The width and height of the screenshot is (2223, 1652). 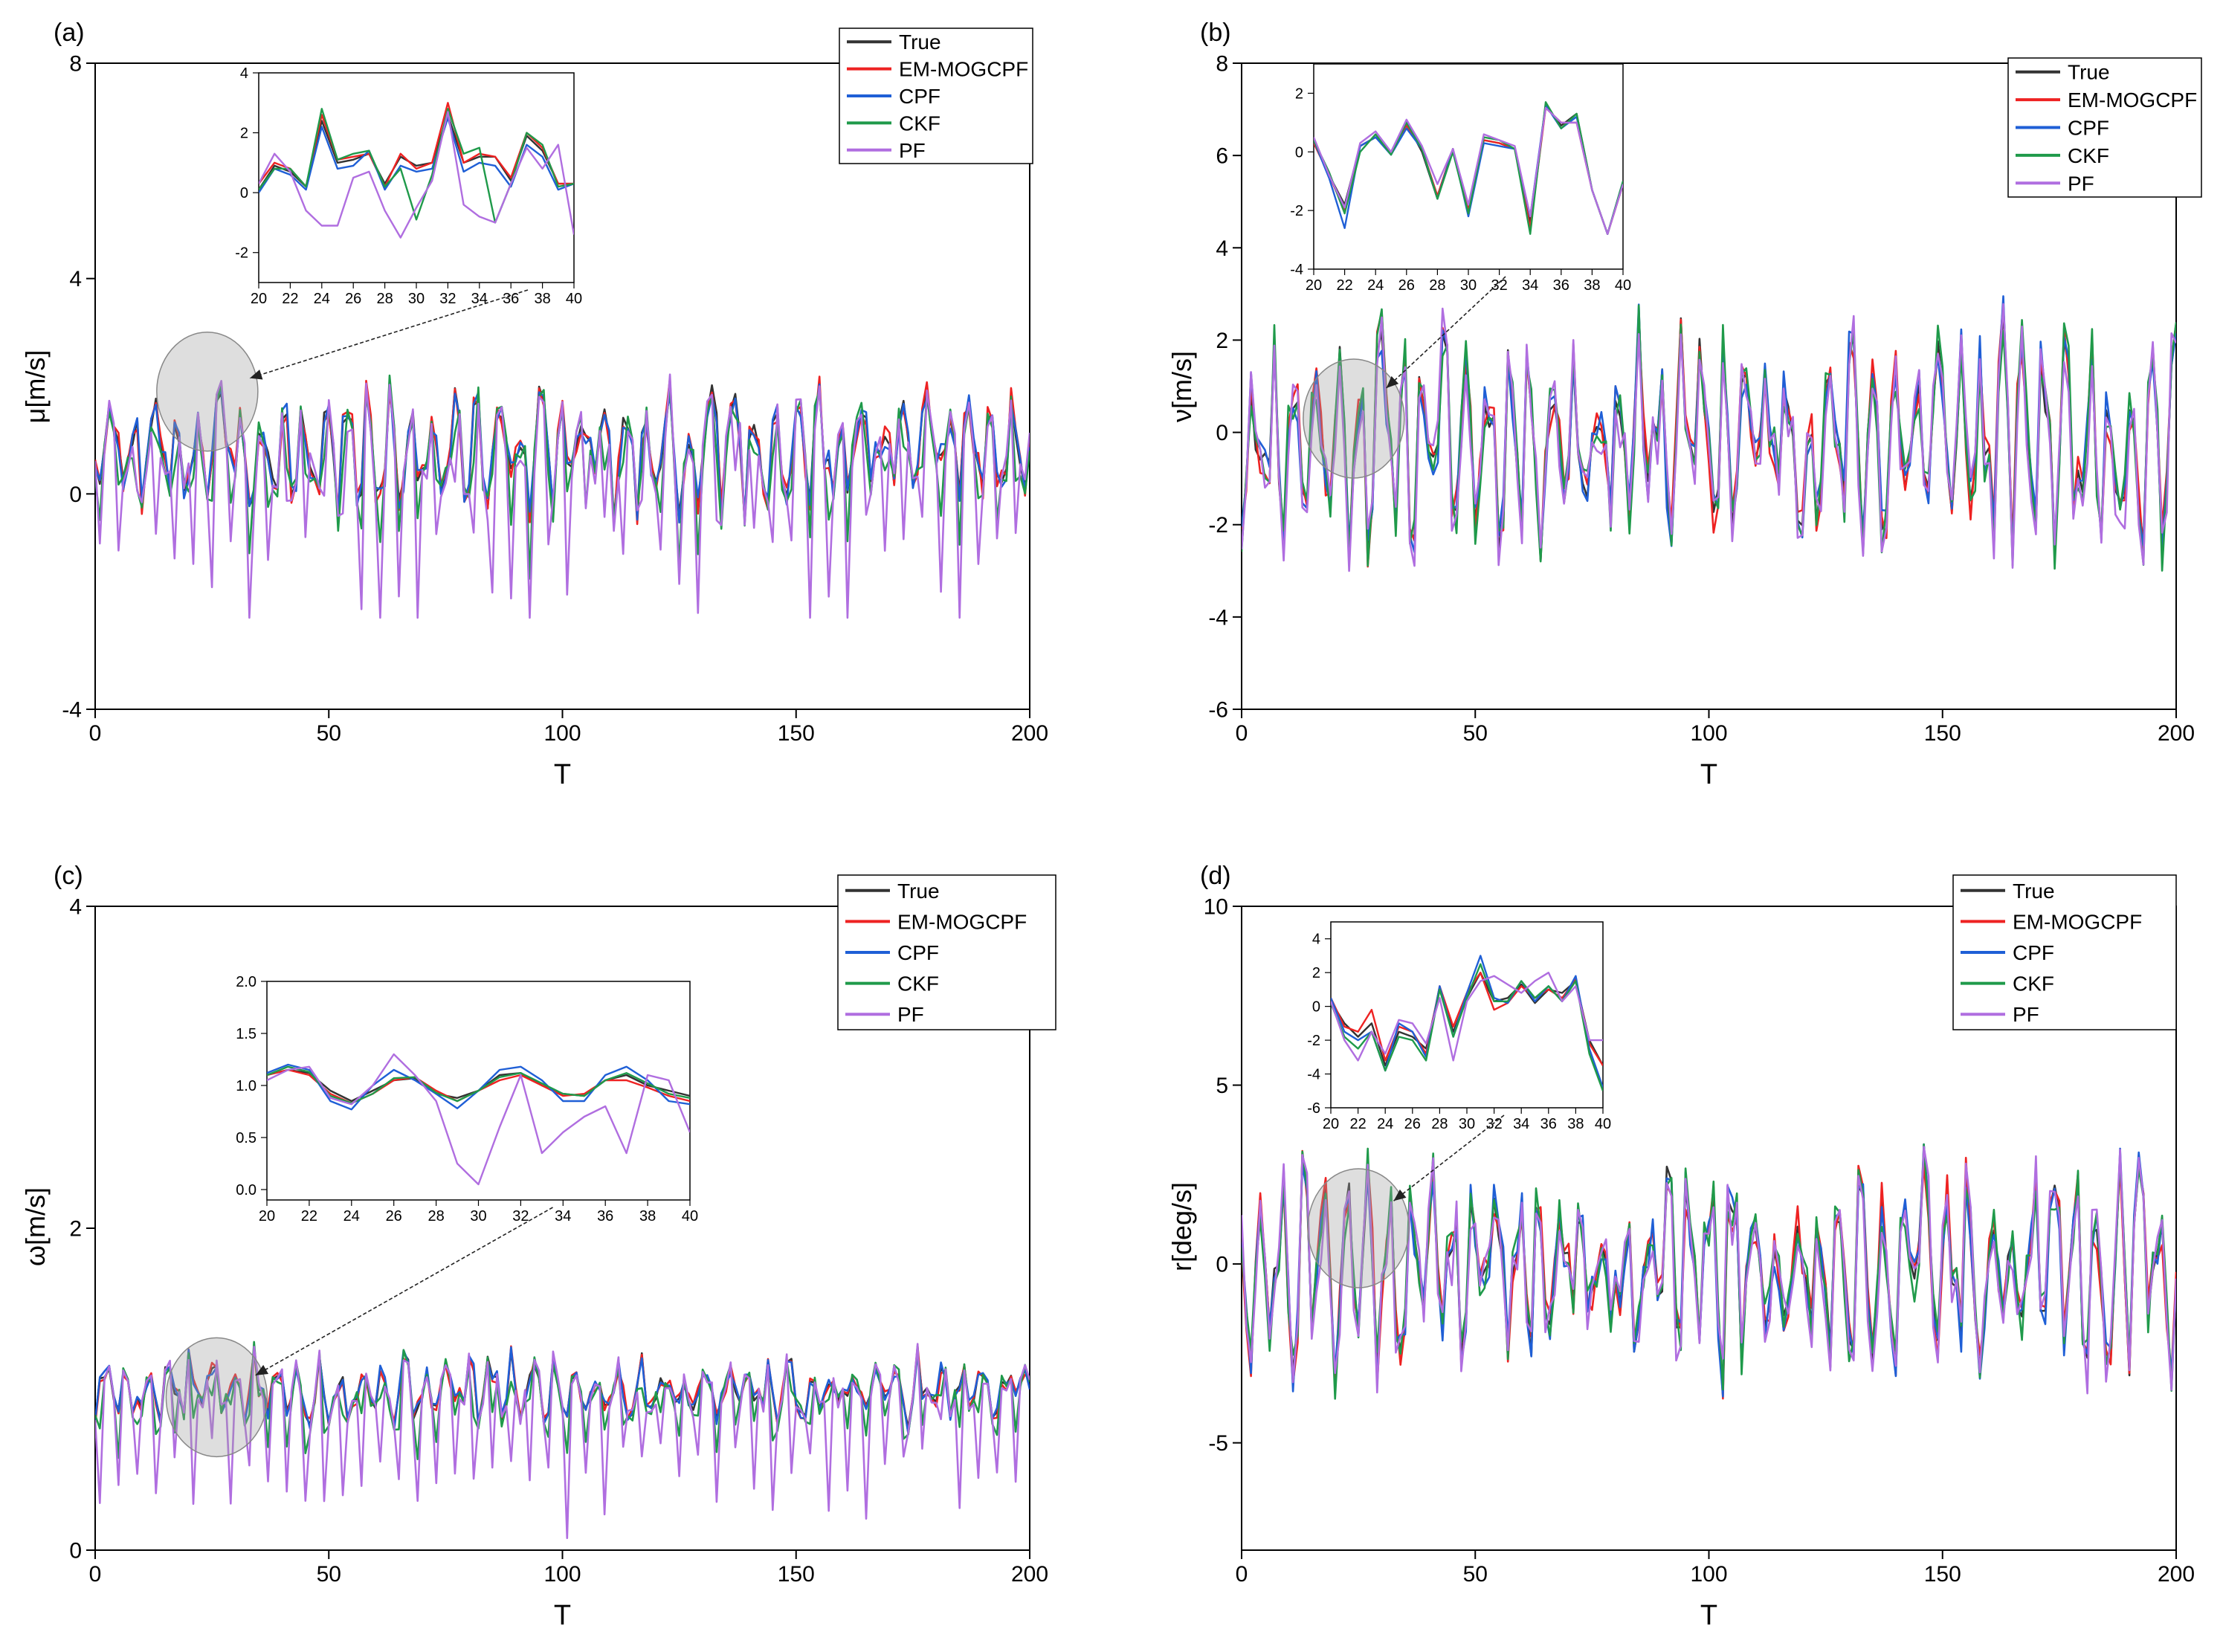 I want to click on legend-label-ckf: CKF, so click(x=918, y=984).